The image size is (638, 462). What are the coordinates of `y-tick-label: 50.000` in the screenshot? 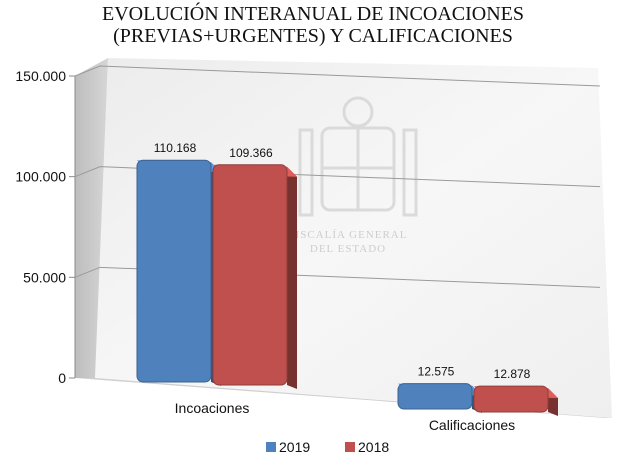 It's located at (44, 277).